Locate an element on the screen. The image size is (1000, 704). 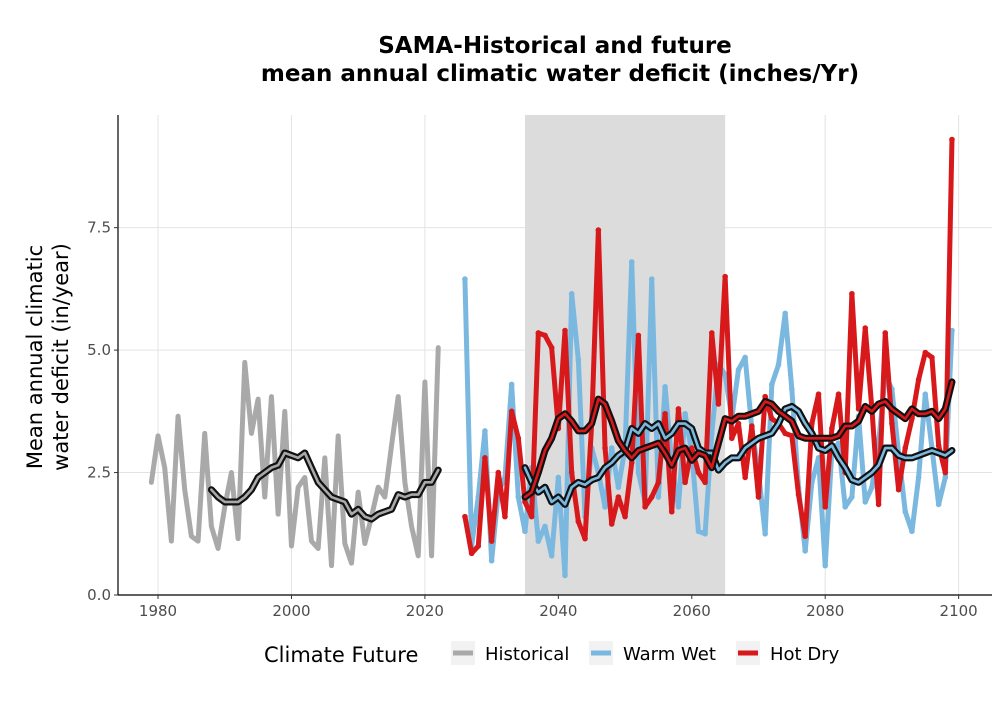
point-hot-dry-2057 is located at coordinates (671, 511).